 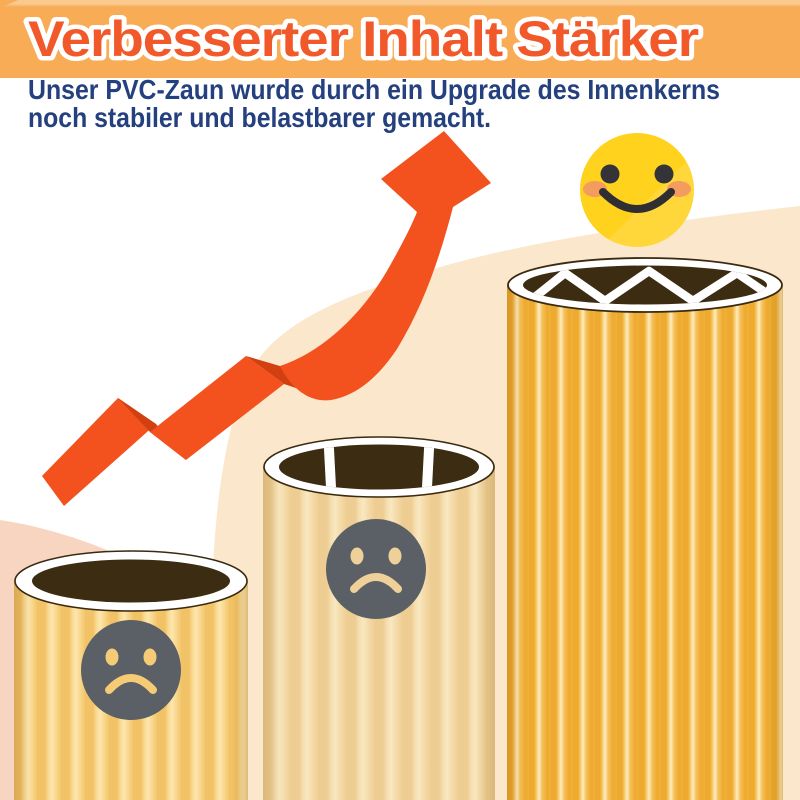 I want to click on post-small-hollow, so click(x=131, y=674).